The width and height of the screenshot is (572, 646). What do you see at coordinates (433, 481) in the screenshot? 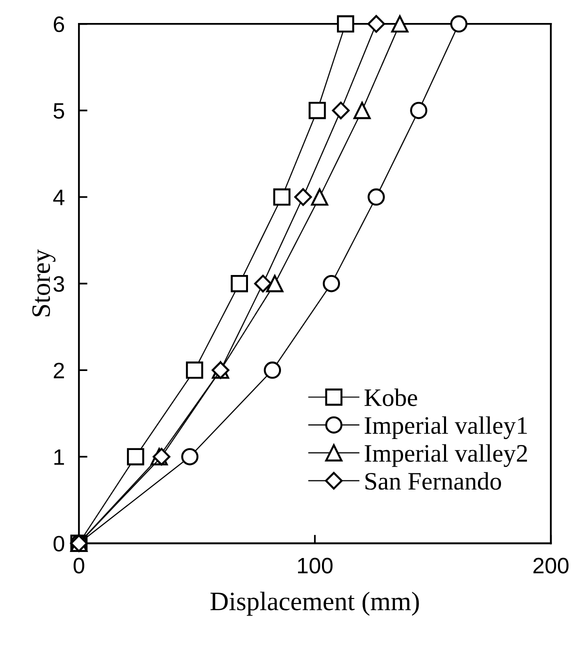
I see `legend-label: San Fernando` at bounding box center [433, 481].